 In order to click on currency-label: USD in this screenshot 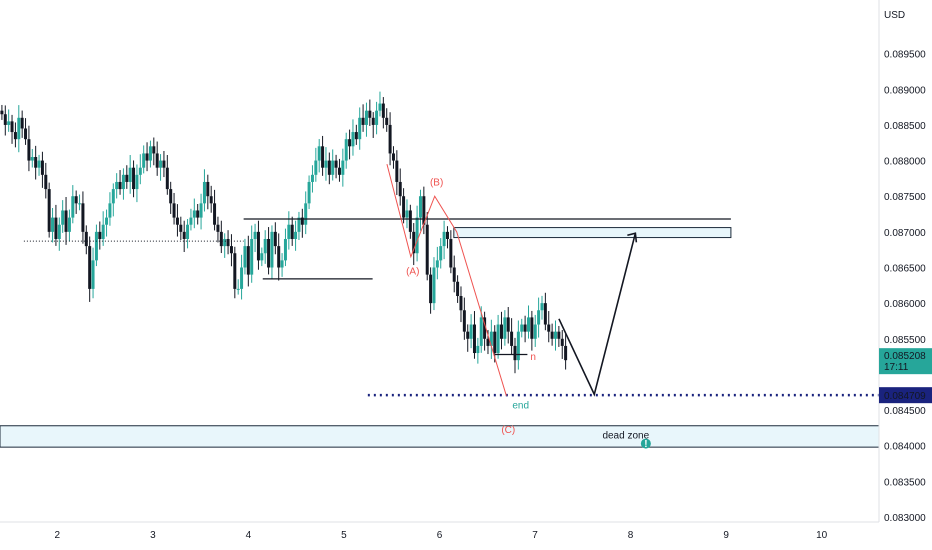, I will do `click(894, 15)`.